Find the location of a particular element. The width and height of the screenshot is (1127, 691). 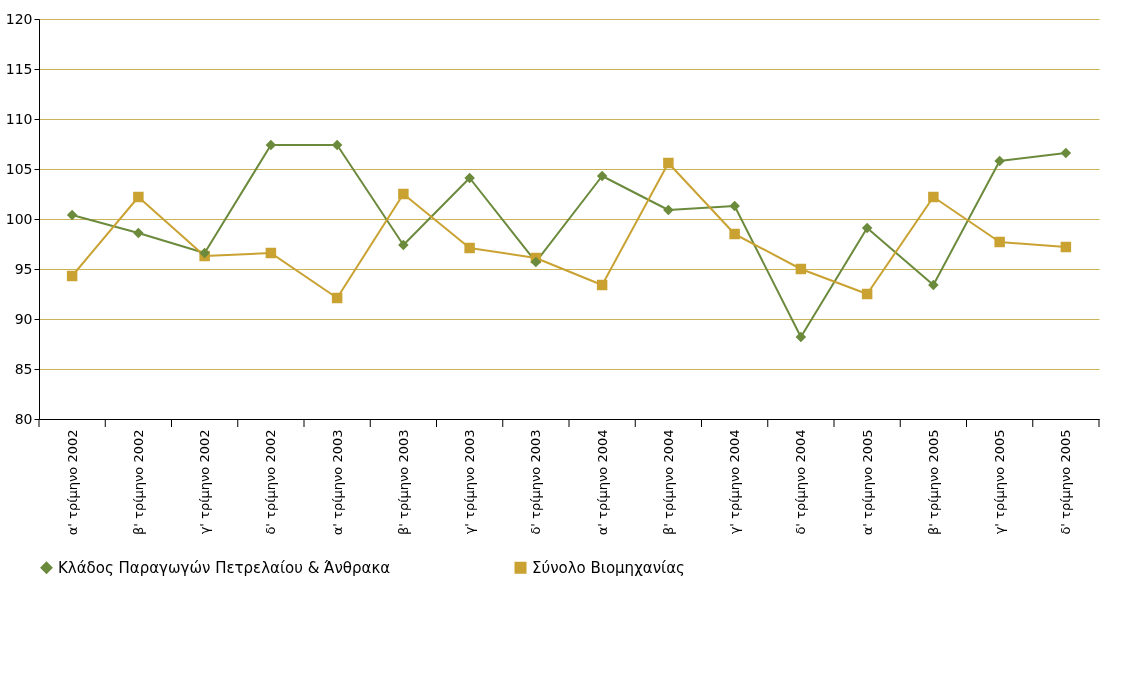

y-tick-label: 105 is located at coordinates (19, 168).